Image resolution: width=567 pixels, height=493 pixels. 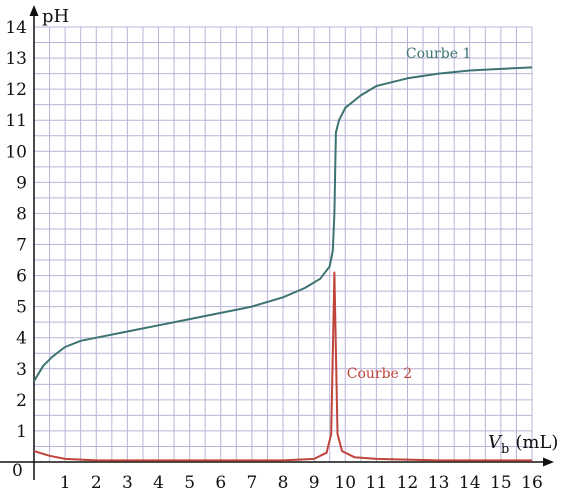 What do you see at coordinates (314, 483) in the screenshot?
I see `x-tick-label: 9` at bounding box center [314, 483].